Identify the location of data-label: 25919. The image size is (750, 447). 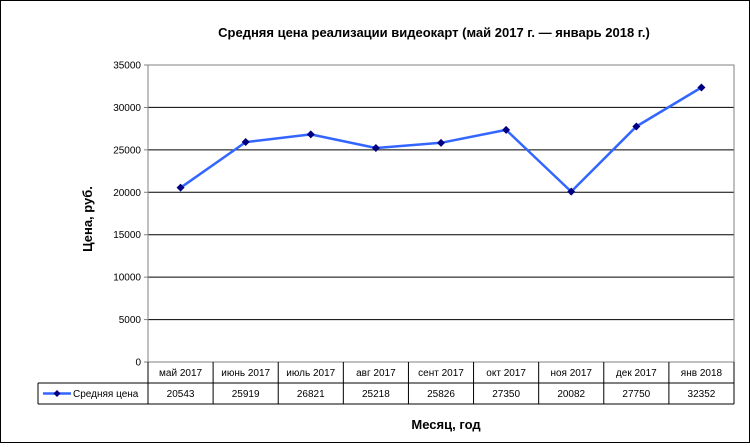
(246, 394).